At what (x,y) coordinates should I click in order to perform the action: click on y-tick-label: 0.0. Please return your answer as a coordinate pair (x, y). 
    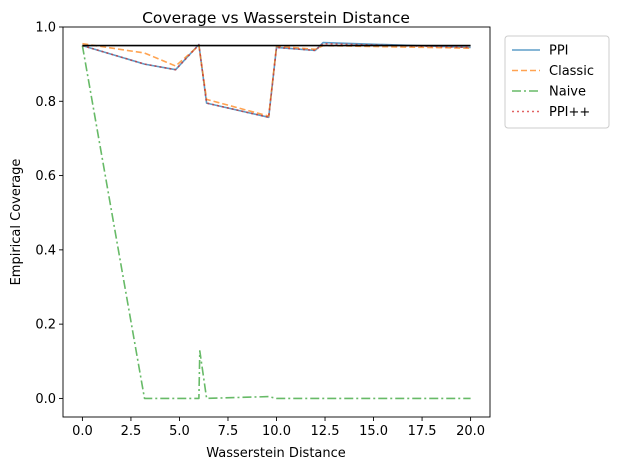
    Looking at the image, I should click on (45, 399).